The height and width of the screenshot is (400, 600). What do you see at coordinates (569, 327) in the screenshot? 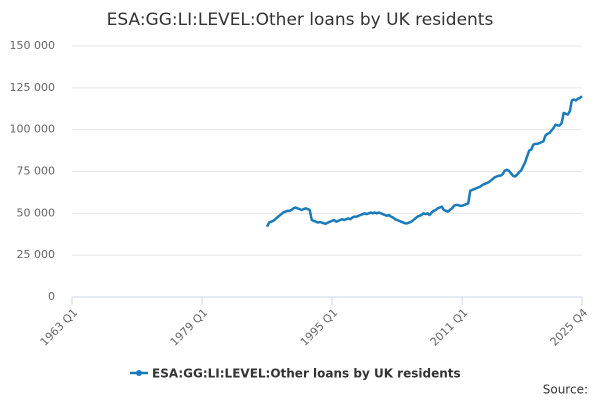
I see `x-tick-label: 2025 Q4` at bounding box center [569, 327].